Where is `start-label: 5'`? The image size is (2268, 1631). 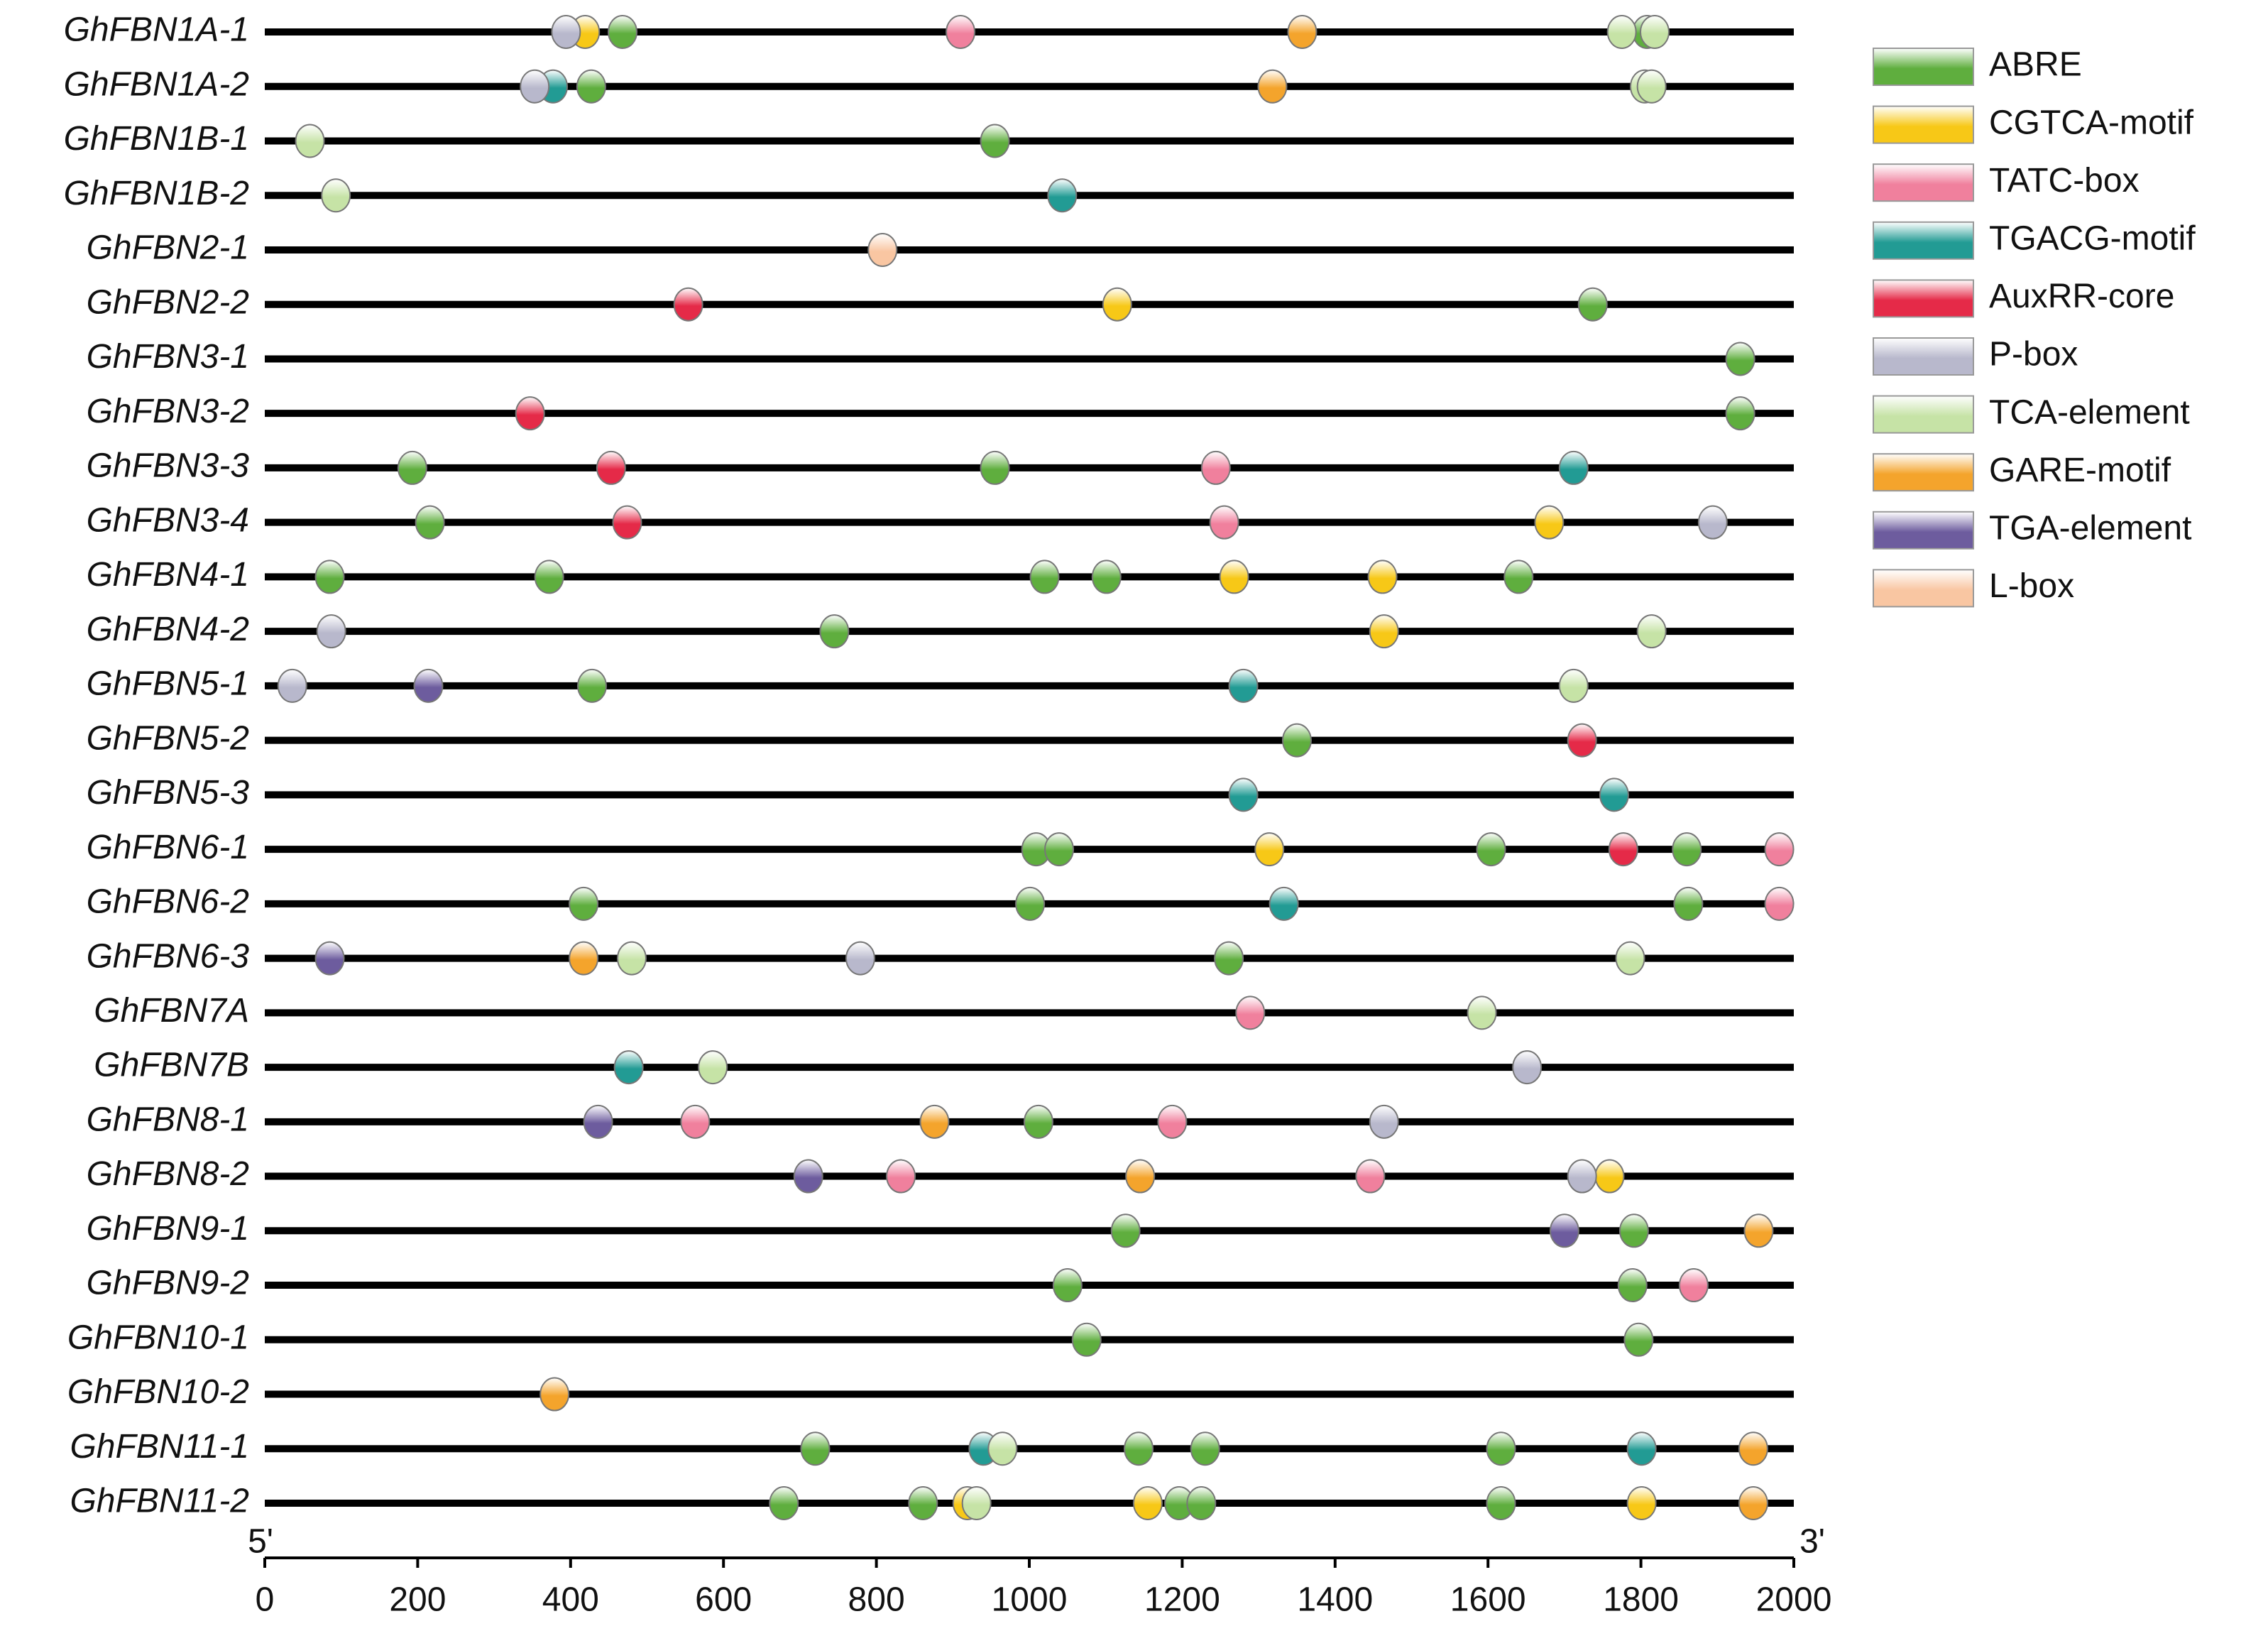
start-label: 5' is located at coordinates (261, 1542).